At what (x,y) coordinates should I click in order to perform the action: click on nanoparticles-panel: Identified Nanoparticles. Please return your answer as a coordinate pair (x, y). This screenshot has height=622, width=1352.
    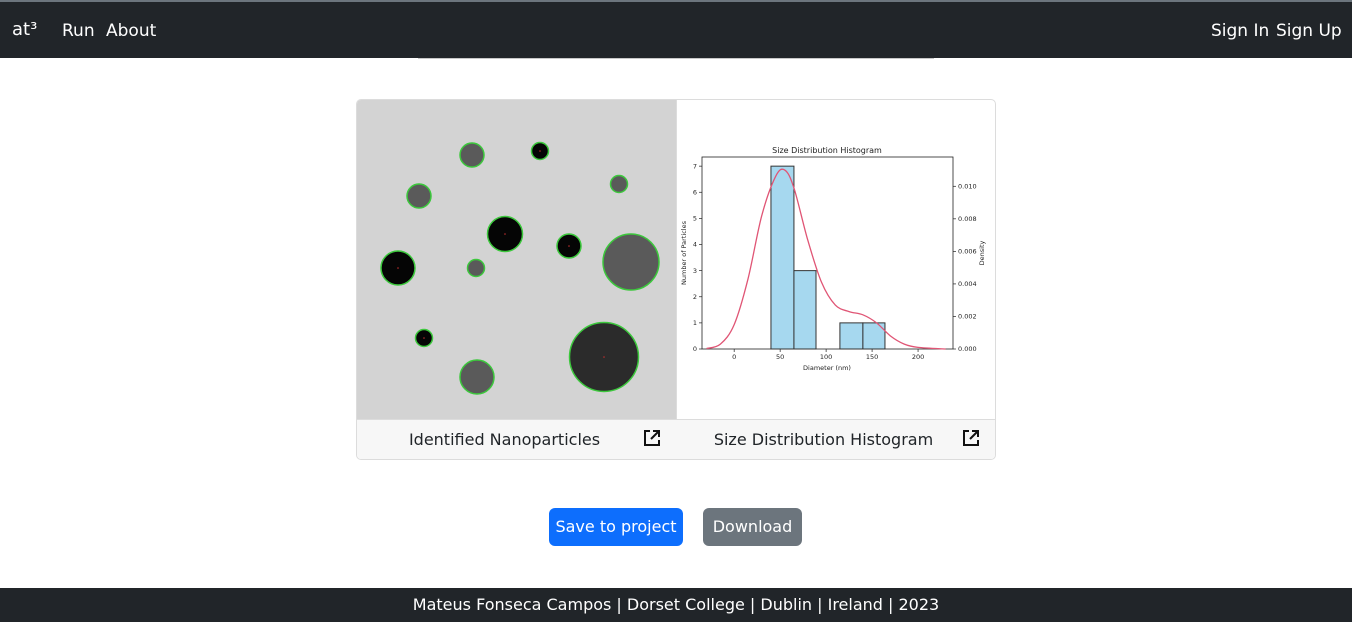
    Looking at the image, I should click on (517, 279).